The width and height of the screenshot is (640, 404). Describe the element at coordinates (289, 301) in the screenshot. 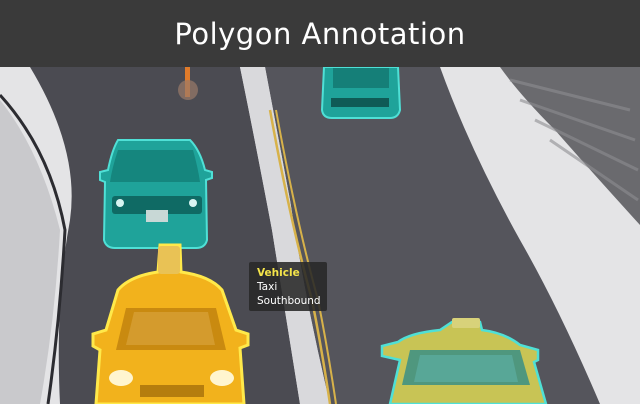

I see `tooltip-direction: Southbound` at that location.